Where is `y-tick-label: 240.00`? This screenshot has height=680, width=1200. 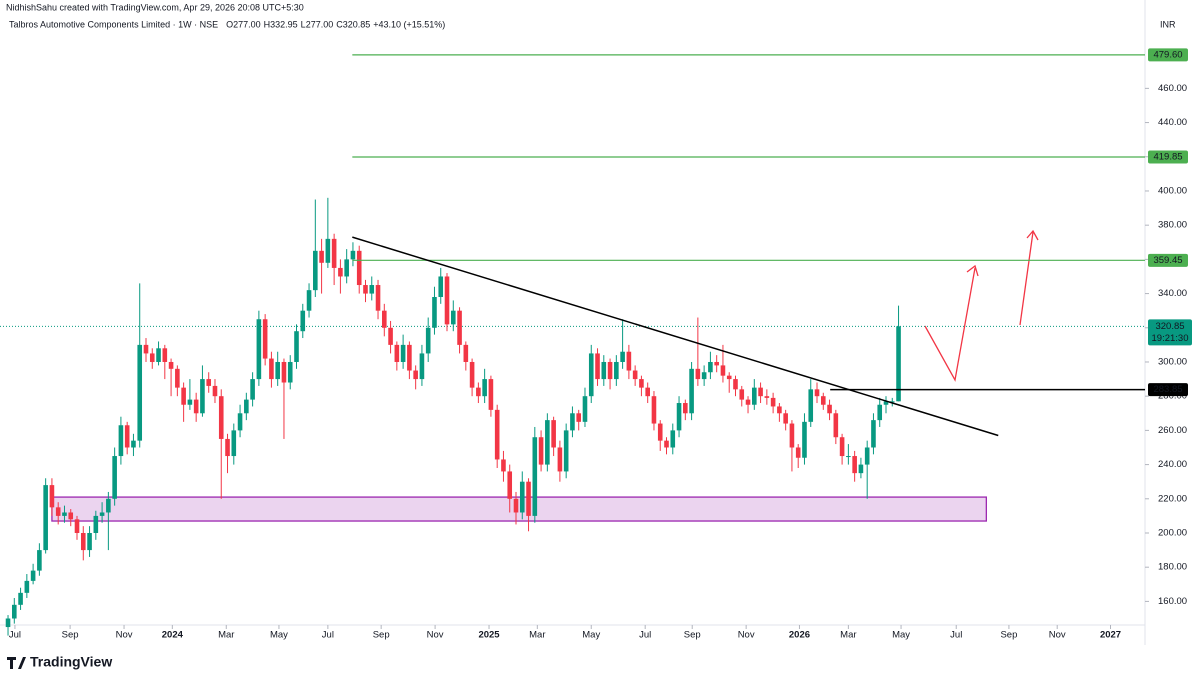
y-tick-label: 240.00 is located at coordinates (1172, 464).